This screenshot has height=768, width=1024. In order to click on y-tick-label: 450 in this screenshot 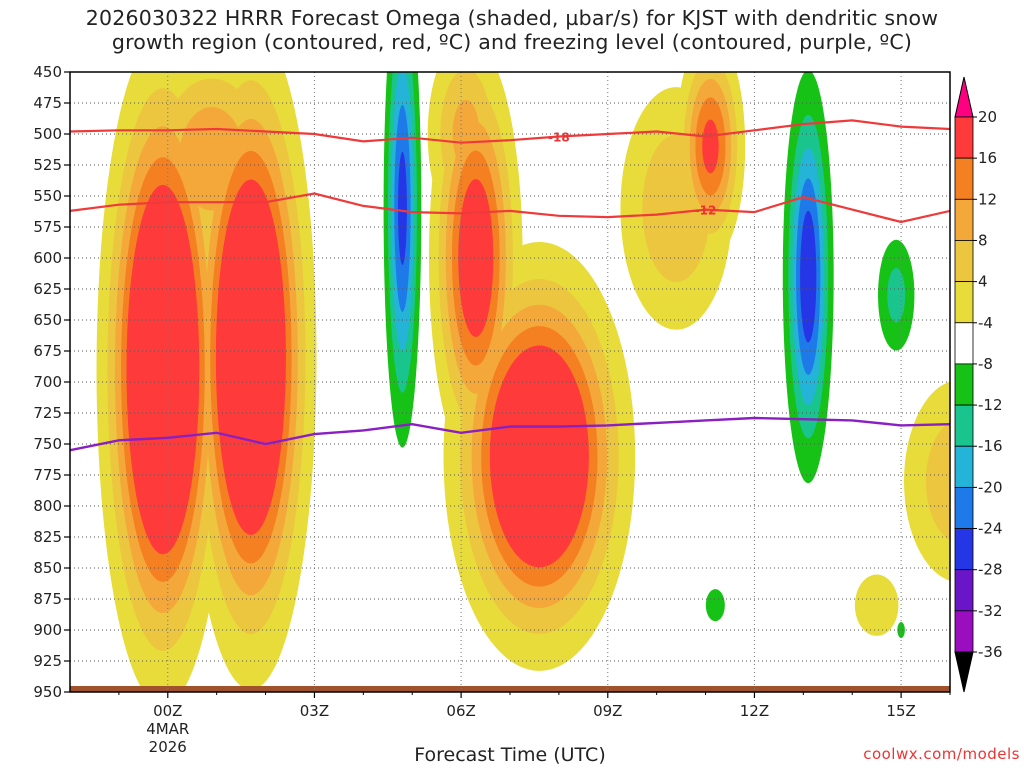, I will do `click(47, 72)`.